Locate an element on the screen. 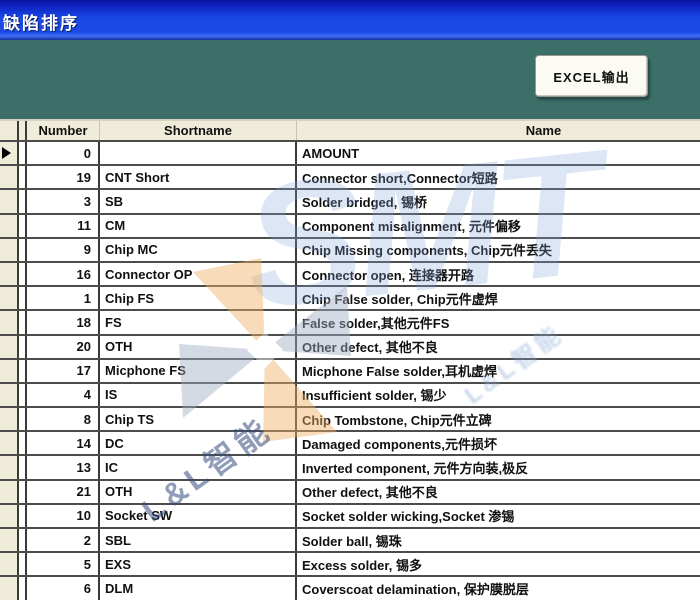  cell-name: Connector open, 连接器开路 is located at coordinates (388, 275).